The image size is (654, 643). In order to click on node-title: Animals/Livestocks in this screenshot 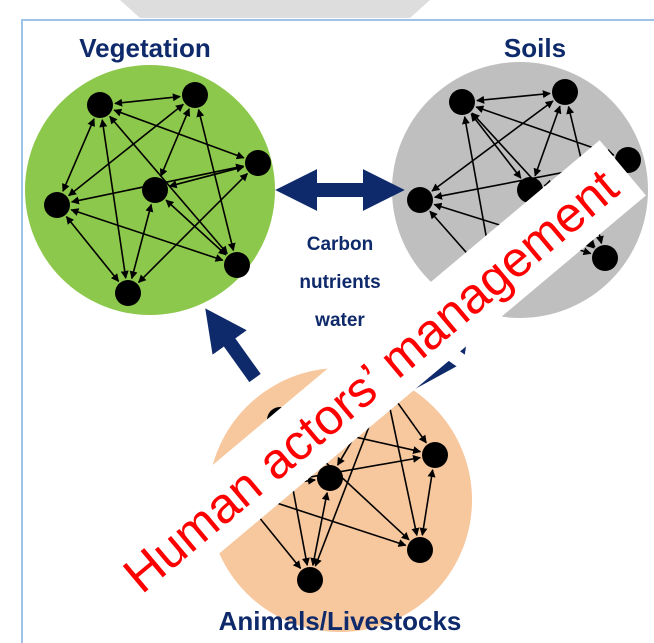, I will do `click(340, 621)`.